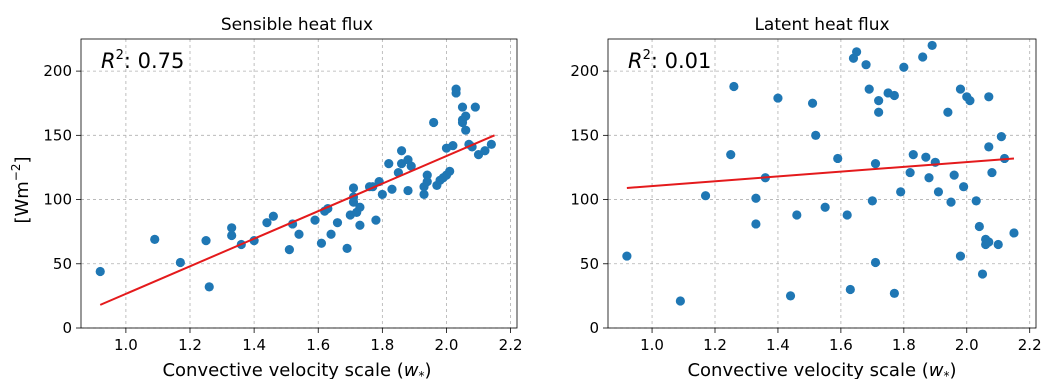 The width and height of the screenshot is (1049, 379). What do you see at coordinates (411, 369) in the screenshot?
I see `sensible-xlabel-symbol: w` at bounding box center [411, 369].